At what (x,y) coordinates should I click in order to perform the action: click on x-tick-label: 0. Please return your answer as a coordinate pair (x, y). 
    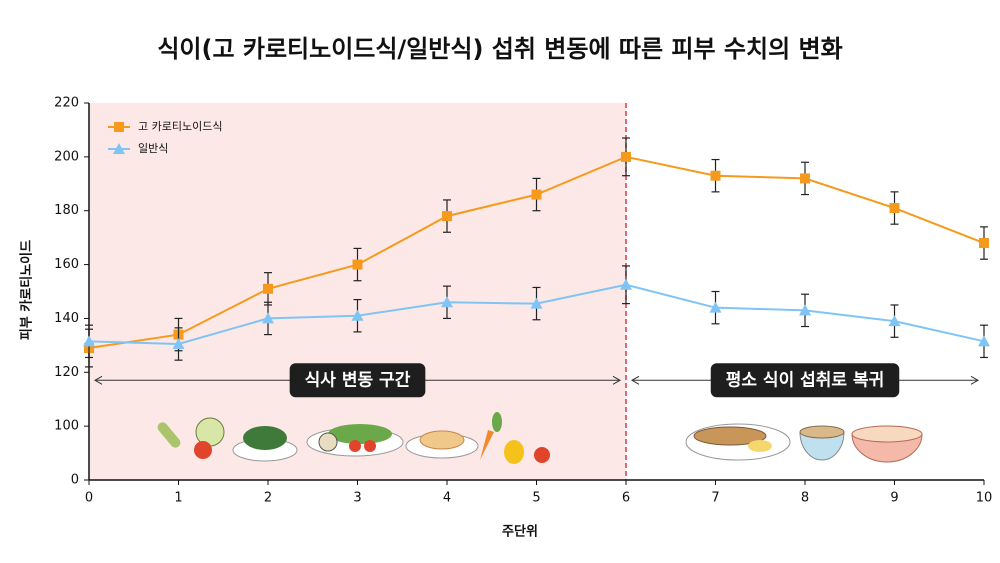
    Looking at the image, I should click on (89, 498).